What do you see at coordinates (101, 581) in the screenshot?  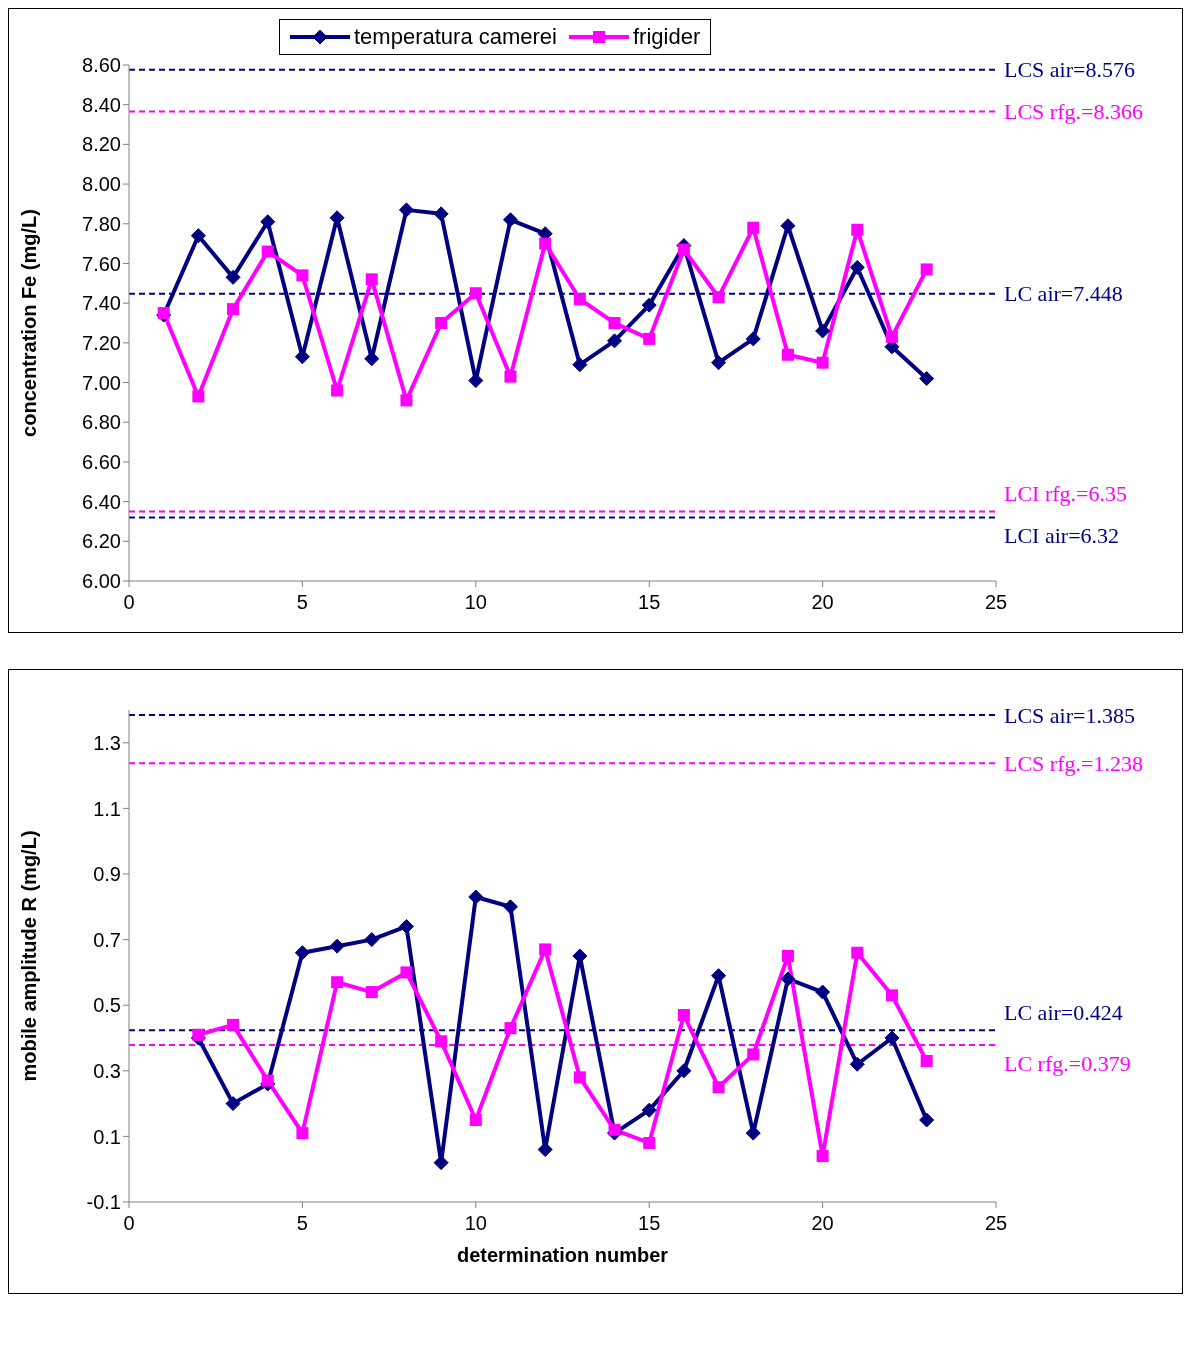 I see `y-tick-label: 6.00` at bounding box center [101, 581].